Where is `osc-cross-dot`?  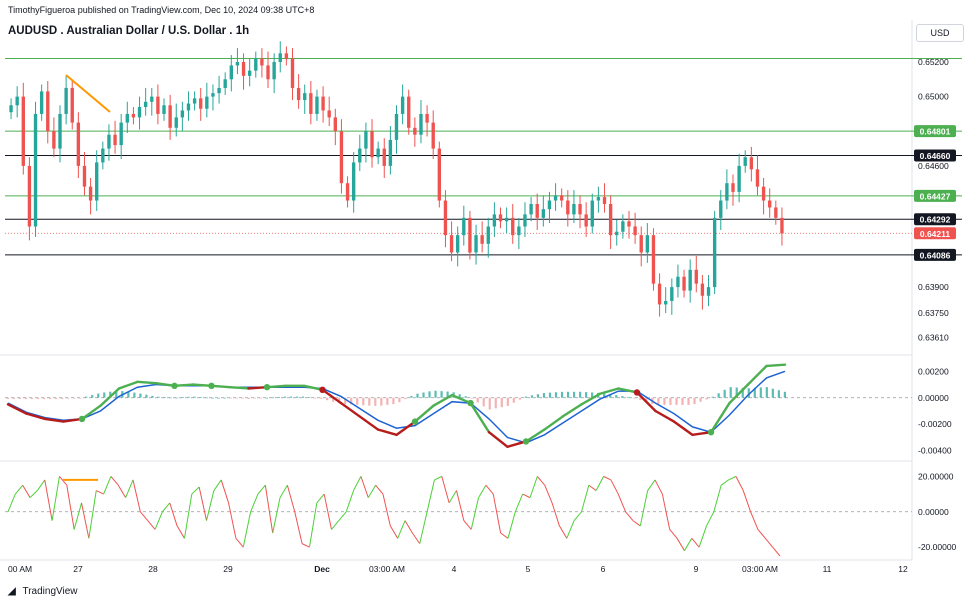 osc-cross-dot is located at coordinates (82, 419).